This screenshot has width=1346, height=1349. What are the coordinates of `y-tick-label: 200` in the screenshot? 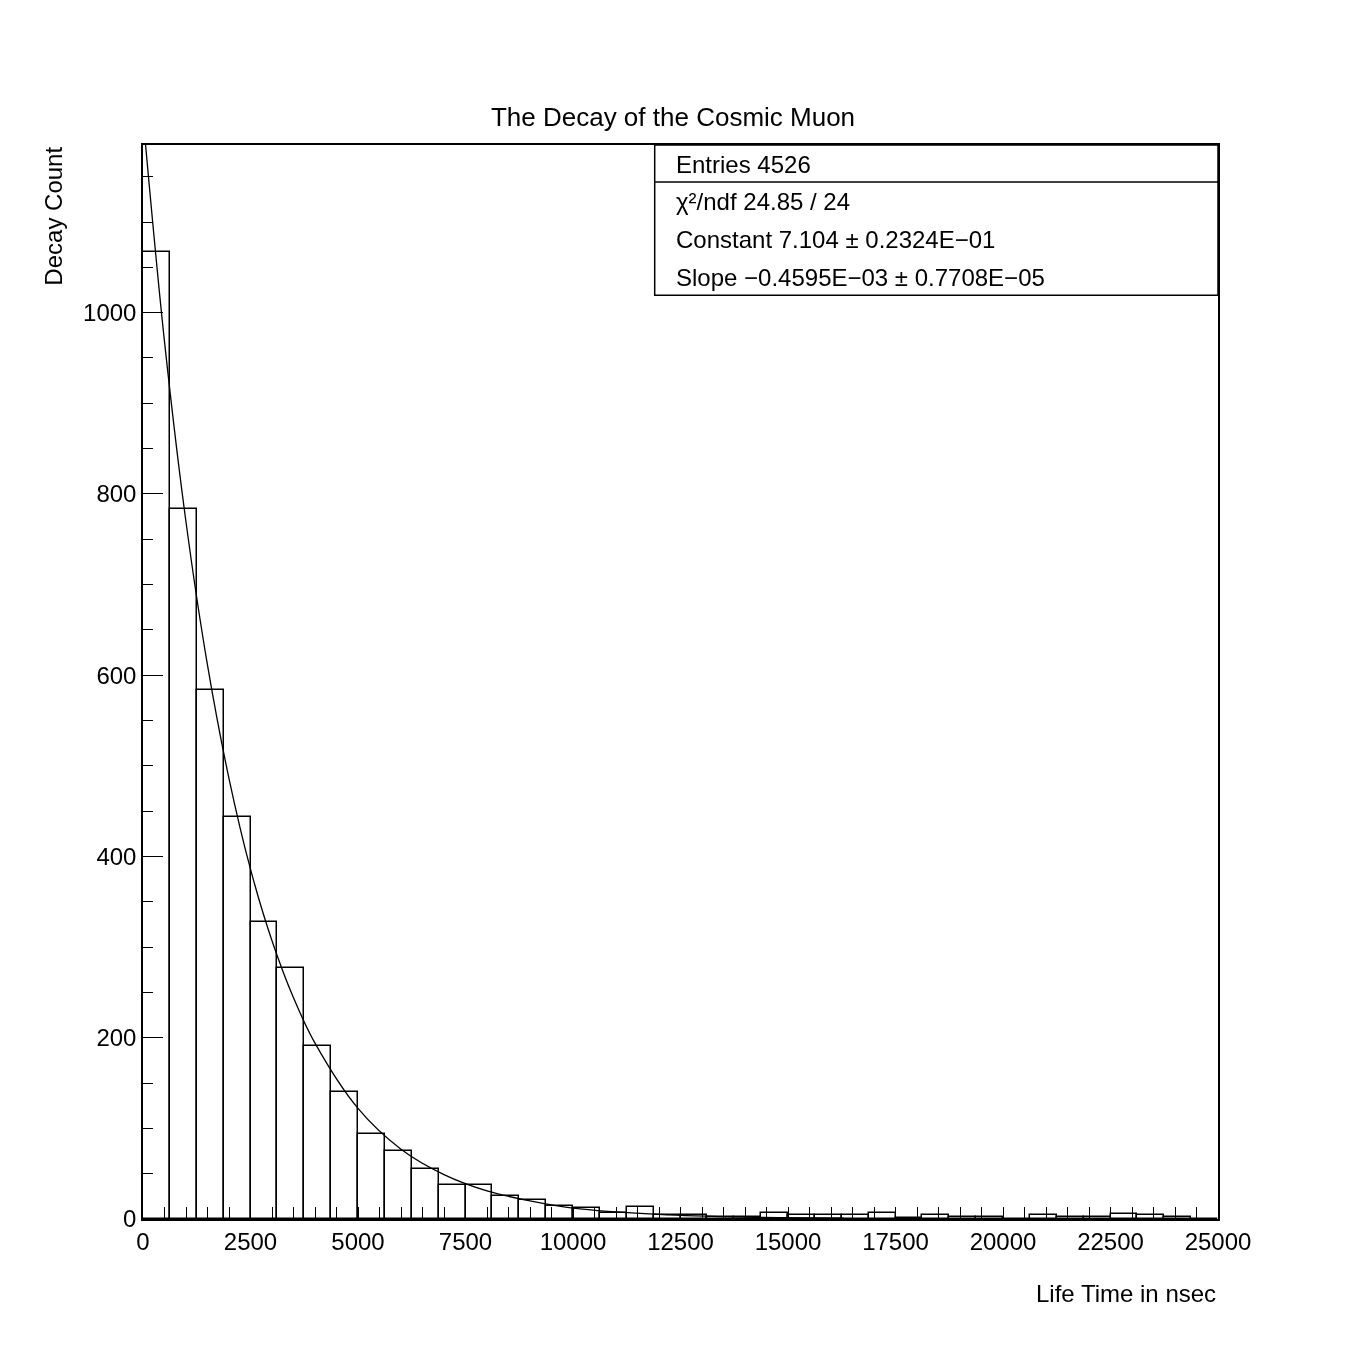 It's located at (116, 1038).